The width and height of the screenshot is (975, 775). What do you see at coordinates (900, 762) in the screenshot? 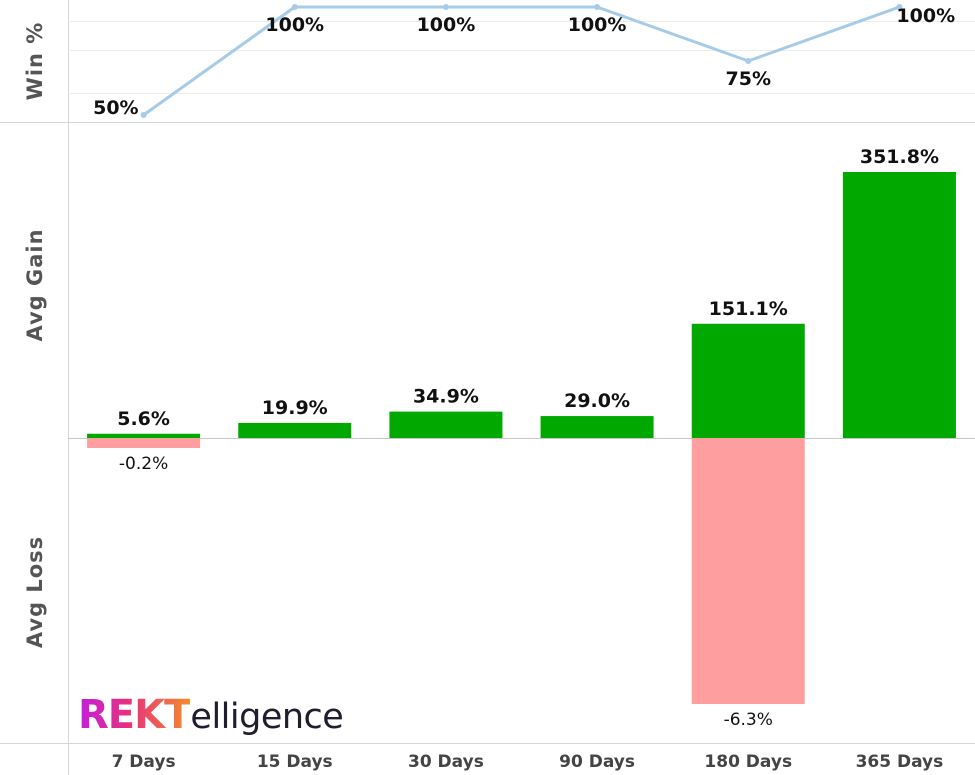
I see `x-tick-5: 365 Days` at bounding box center [900, 762].